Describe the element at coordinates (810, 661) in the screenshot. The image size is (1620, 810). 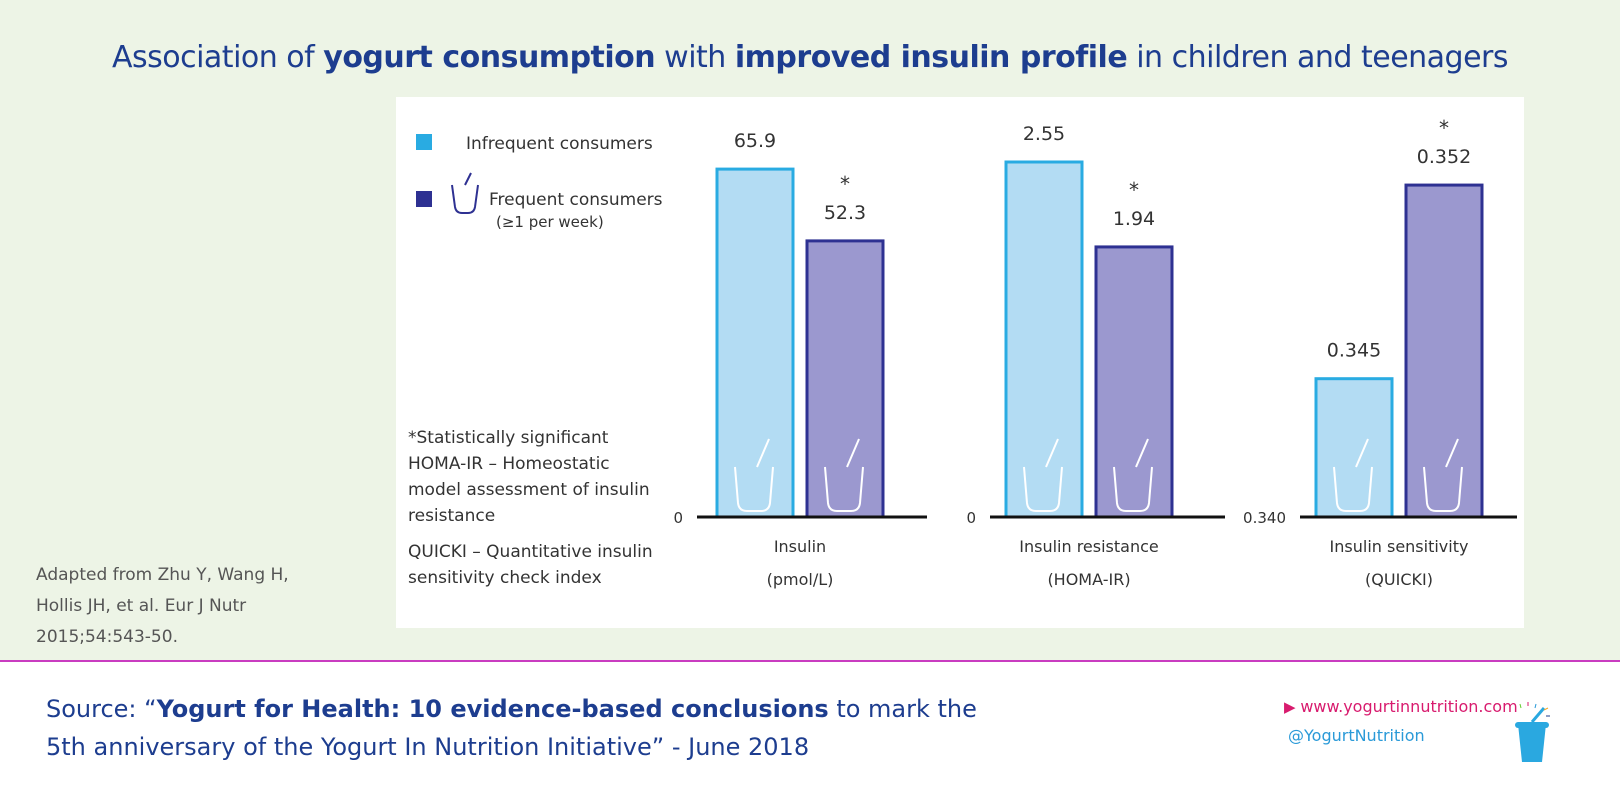
I see `divider` at that location.